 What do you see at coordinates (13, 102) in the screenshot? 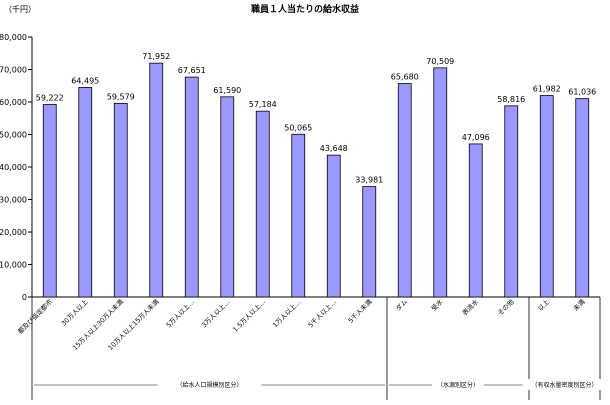
I see `y-tick-label: 60,000` at bounding box center [13, 102].